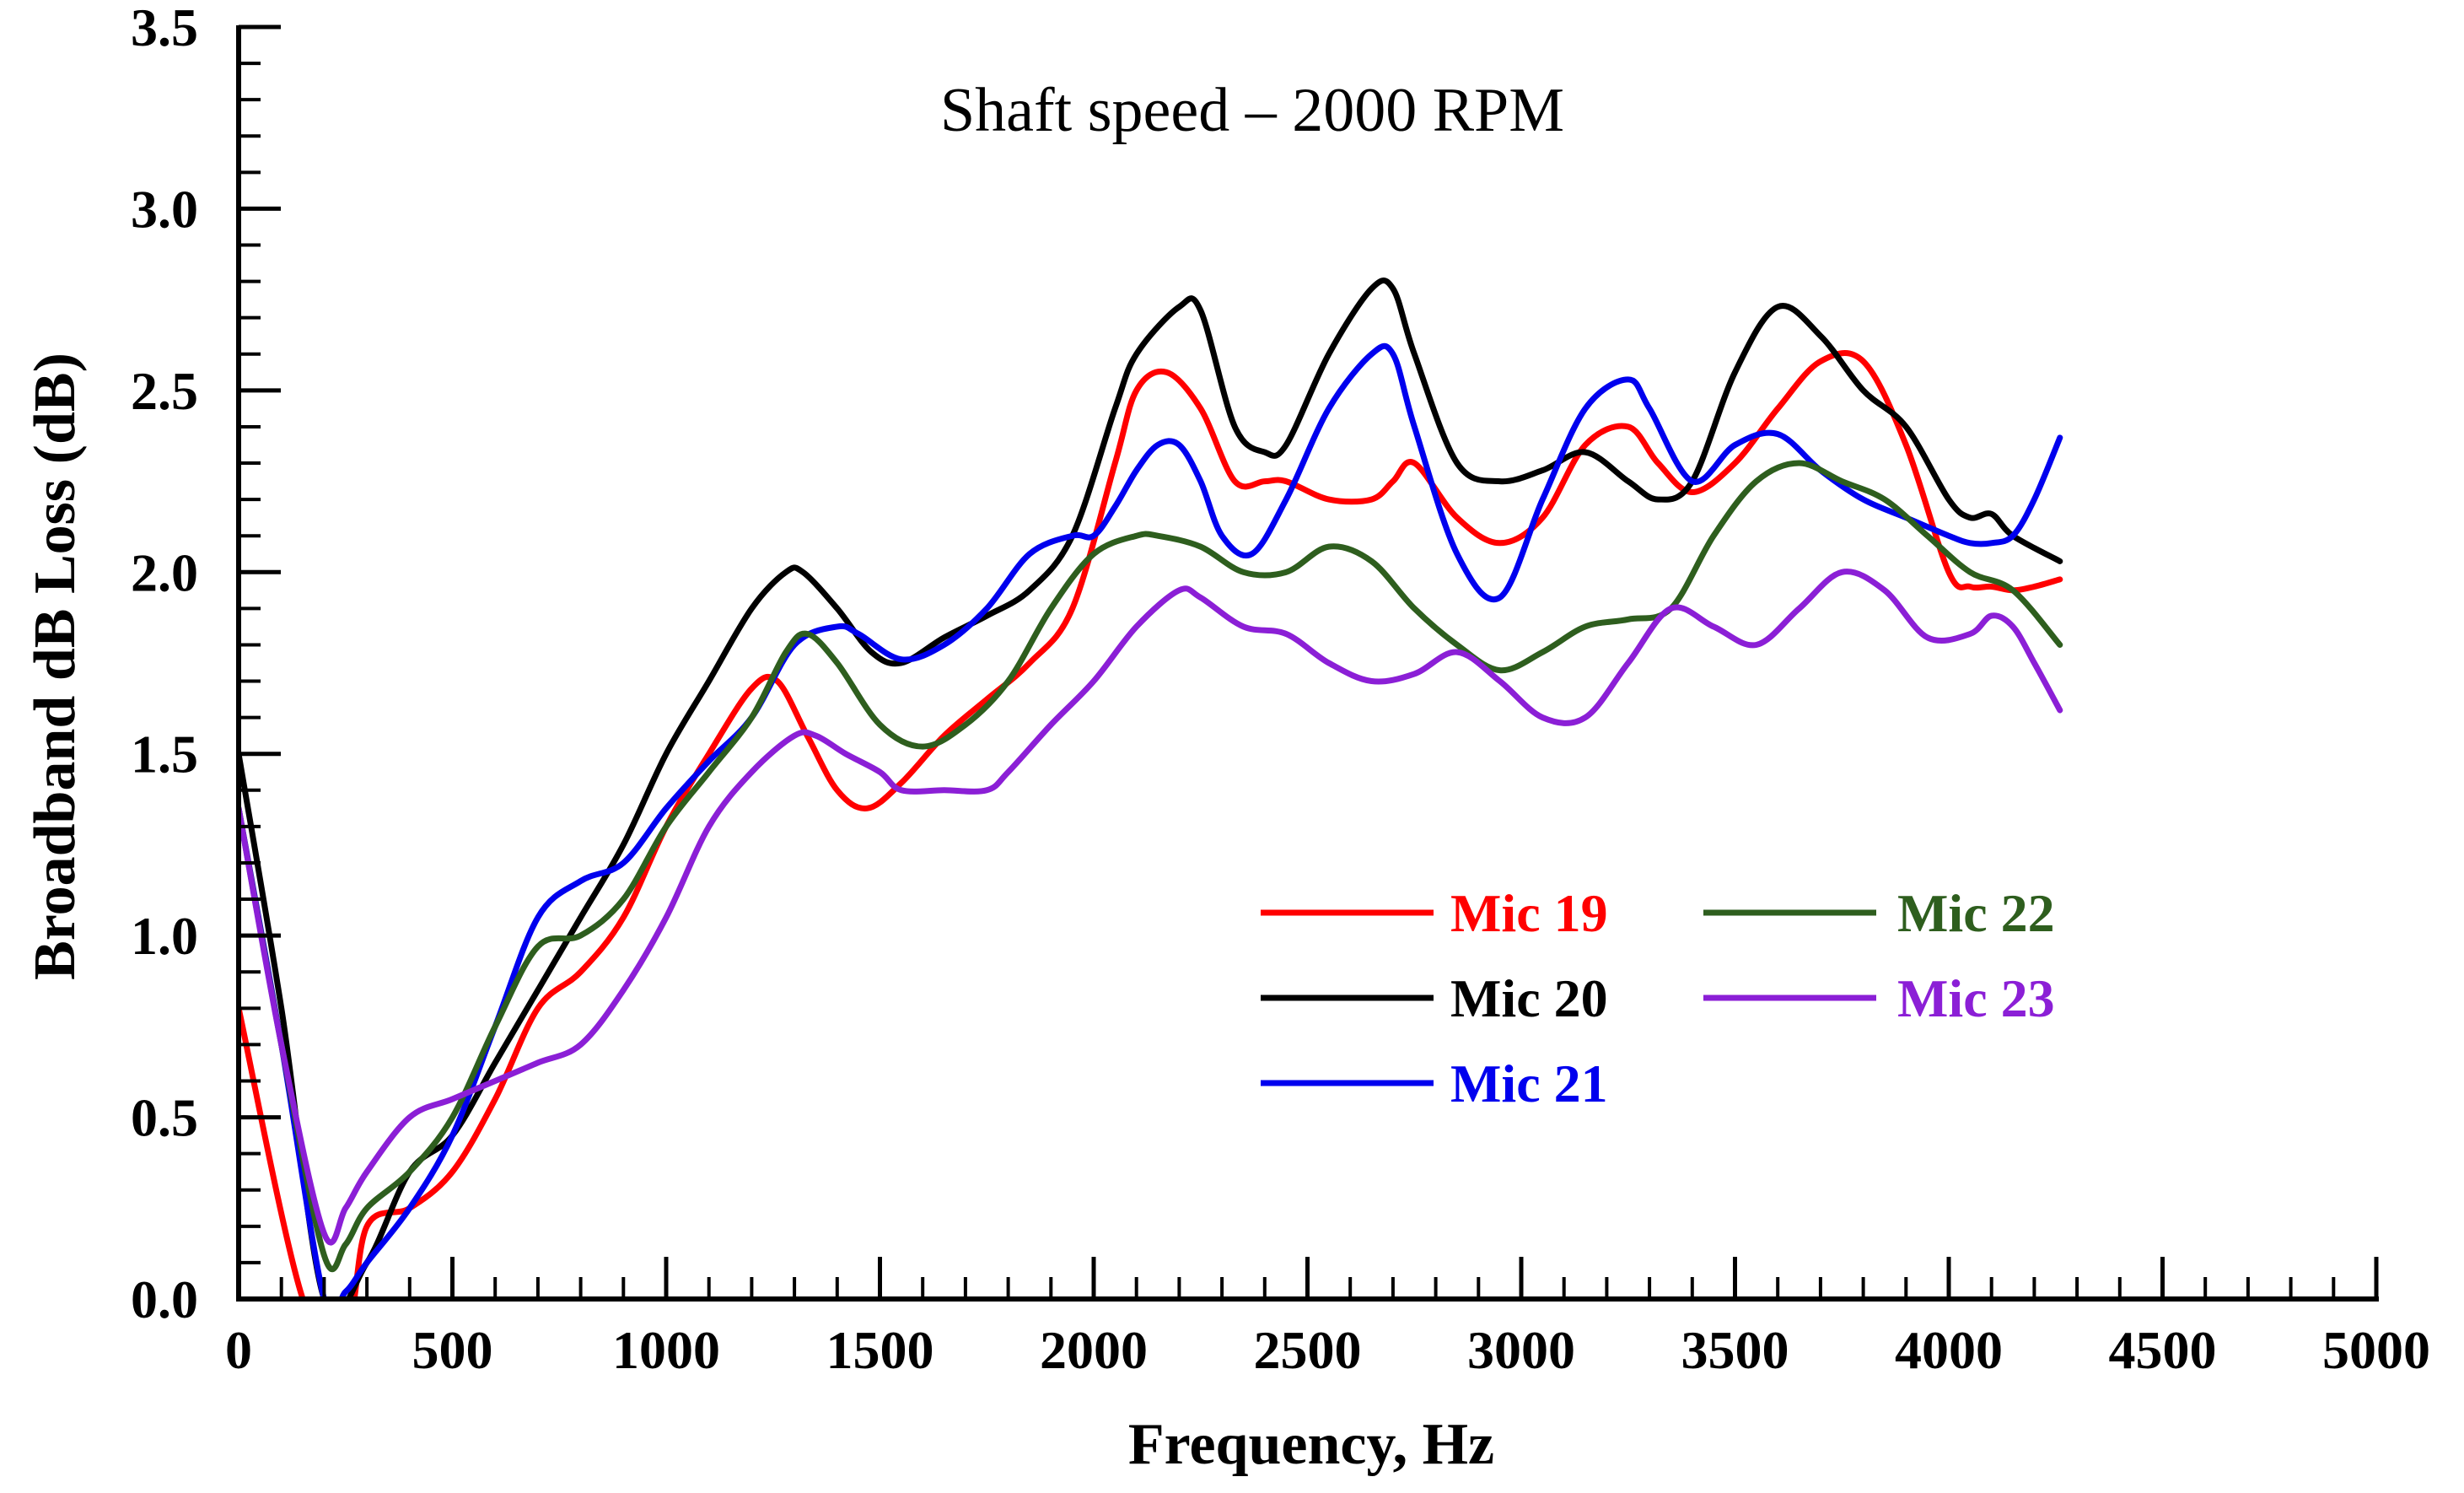 This screenshot has width=2464, height=1493. Describe the element at coordinates (164, 1299) in the screenshot. I see `y-tick-label: 0.0` at that location.